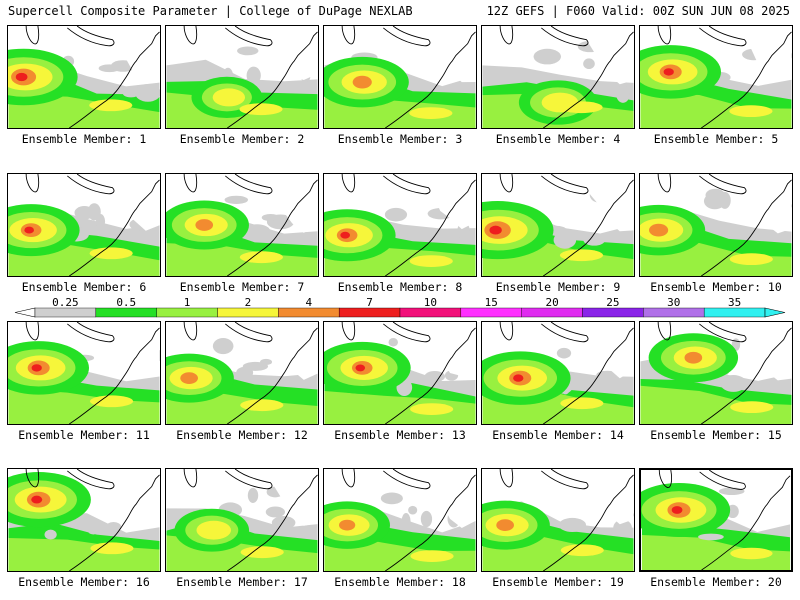  I want to click on member-label: Ensemble Member: 1, so click(84, 139).